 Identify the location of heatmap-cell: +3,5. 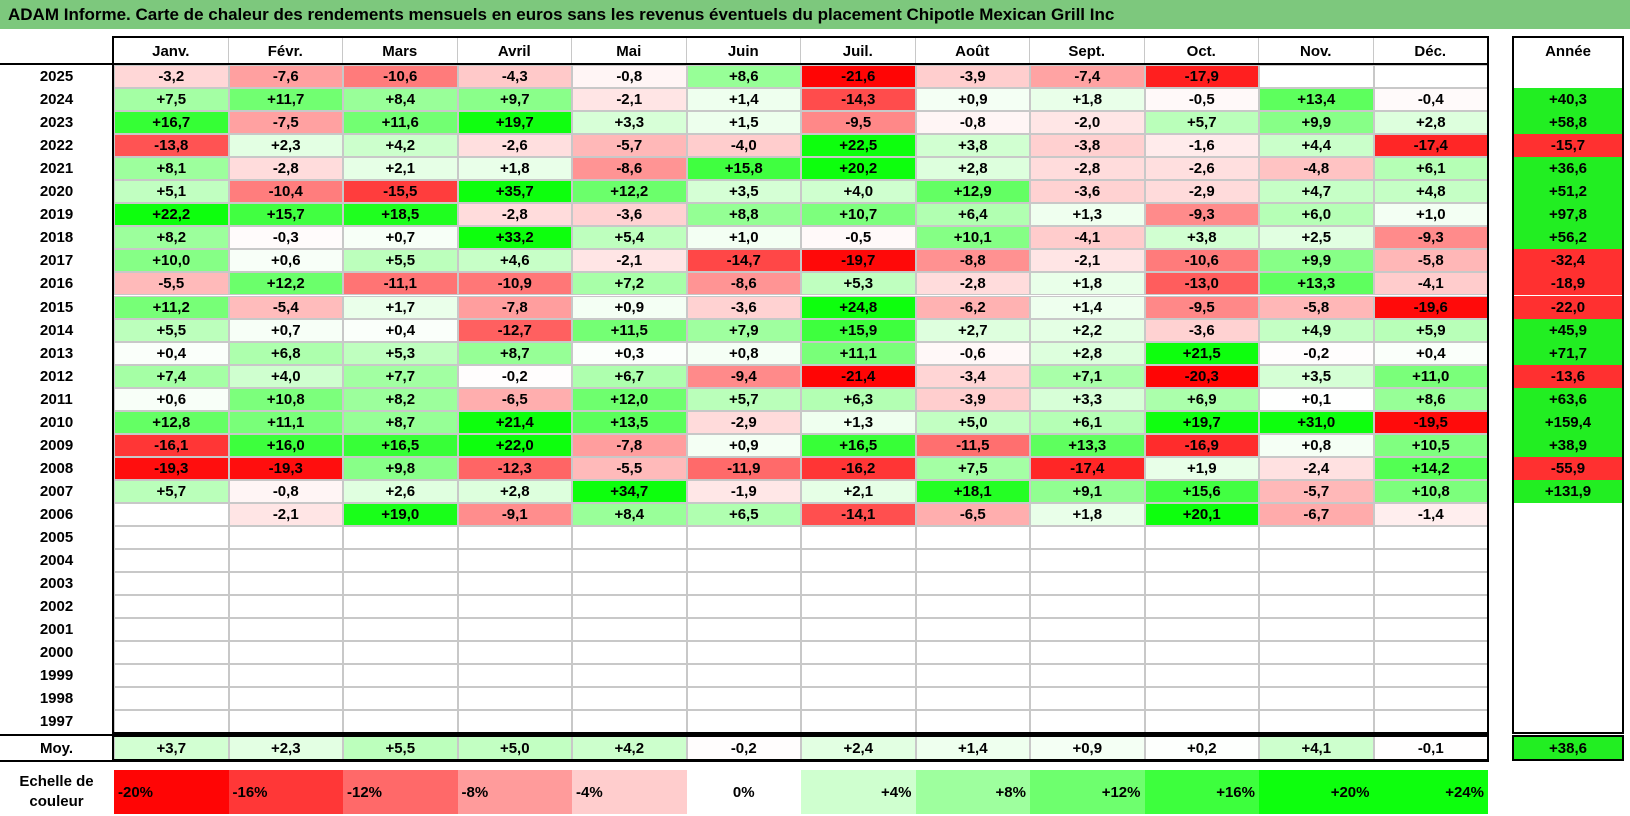
(1316, 376).